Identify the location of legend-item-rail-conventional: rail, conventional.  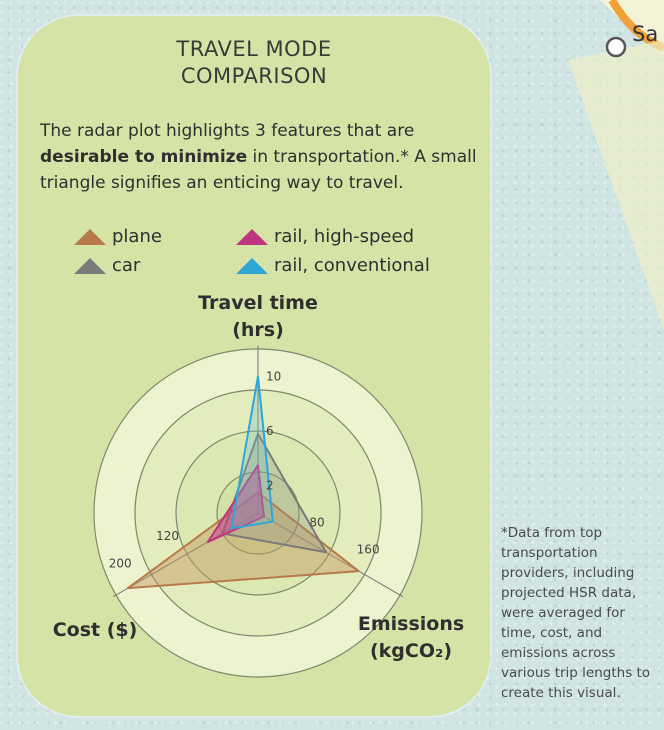
(333, 265).